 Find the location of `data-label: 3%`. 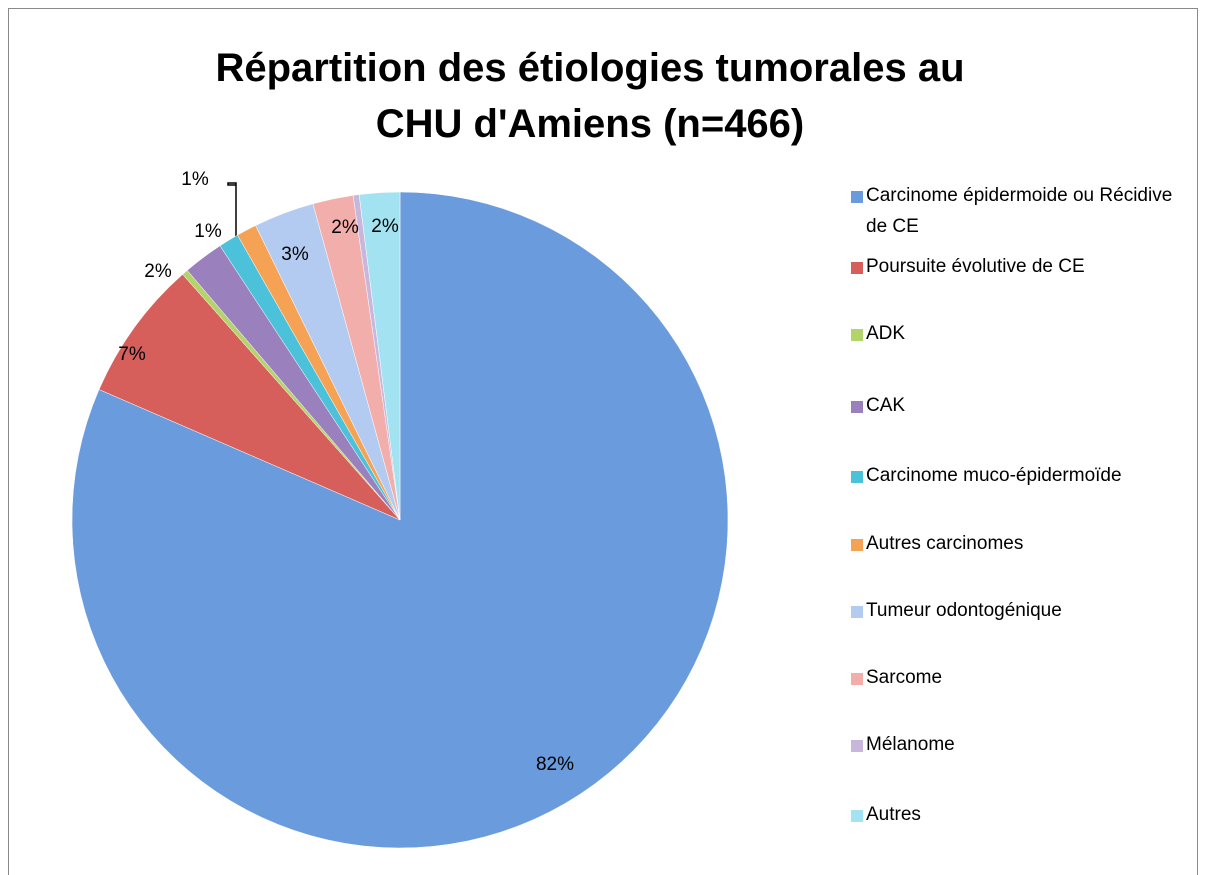

data-label: 3% is located at coordinates (295, 254).